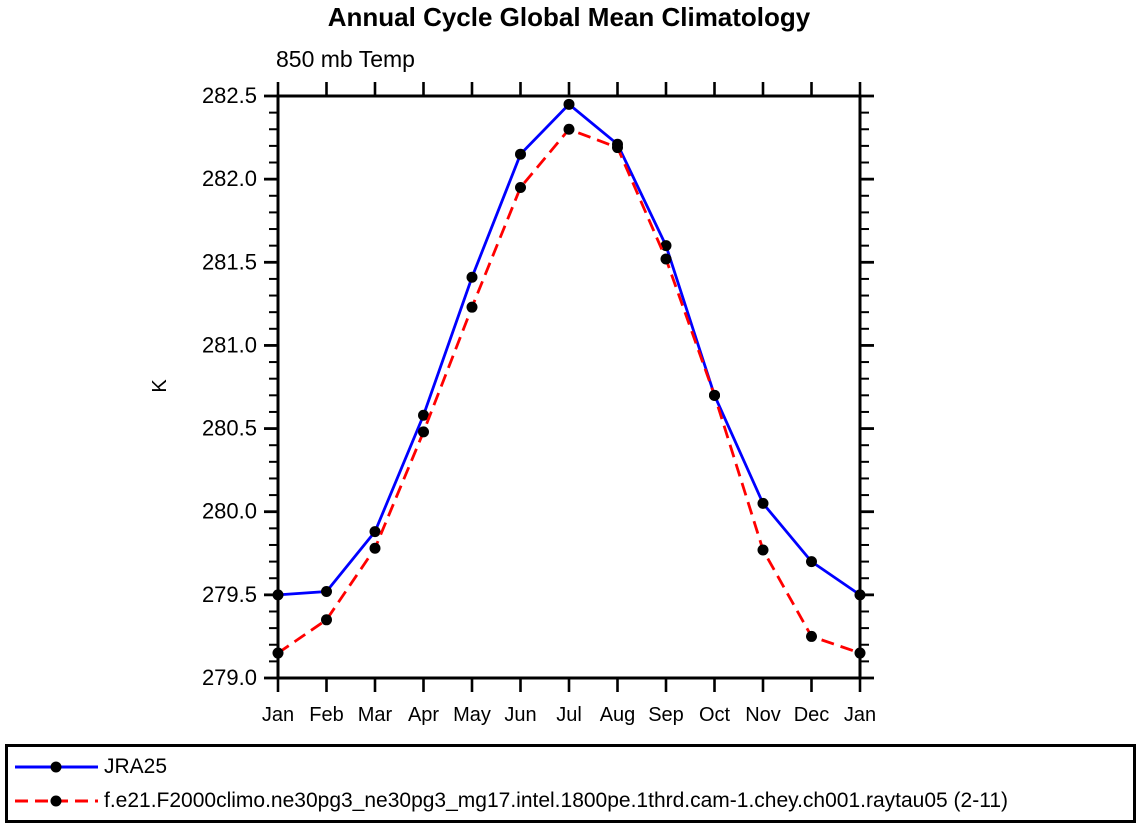  What do you see at coordinates (618, 715) in the screenshot?
I see `x-tick-label: Aug` at bounding box center [618, 715].